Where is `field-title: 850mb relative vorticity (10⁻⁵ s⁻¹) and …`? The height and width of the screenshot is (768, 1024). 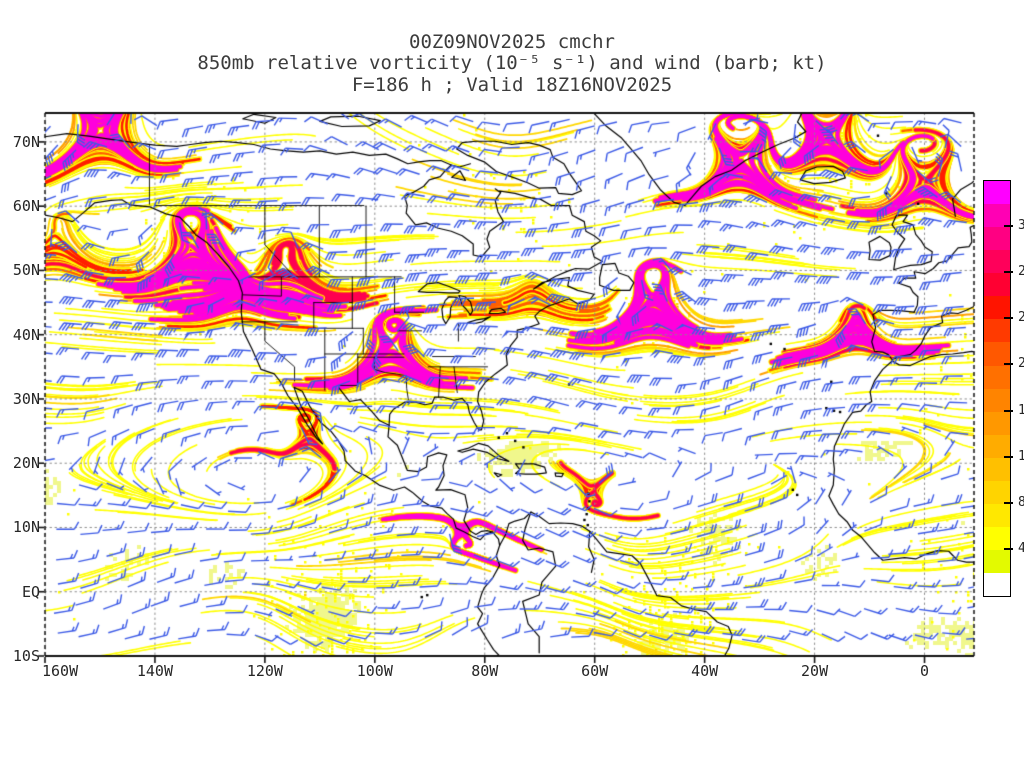 field-title: 850mb relative vorticity (10⁻⁵ s⁻¹) and … is located at coordinates (512, 63).